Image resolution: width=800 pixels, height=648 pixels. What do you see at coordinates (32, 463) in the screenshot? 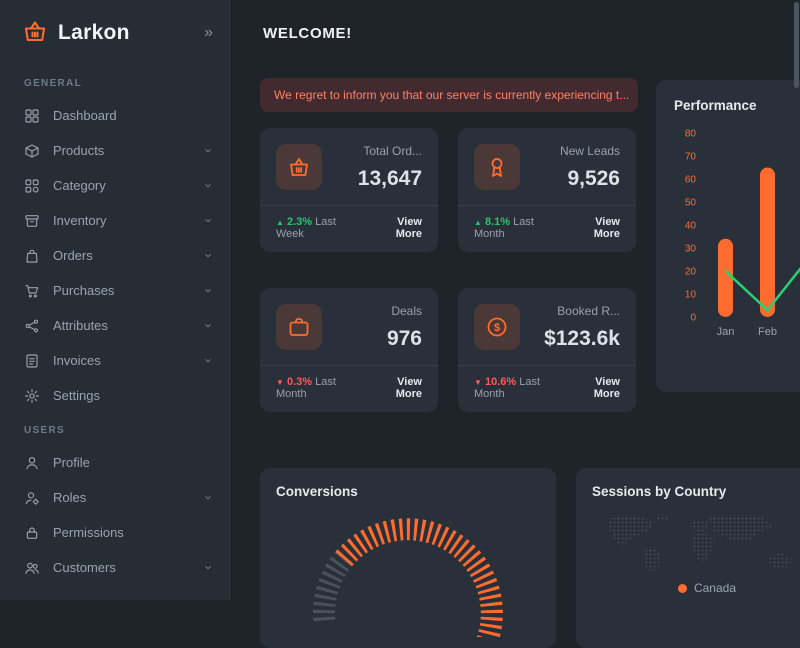
I see `user-icon` at bounding box center [32, 463].